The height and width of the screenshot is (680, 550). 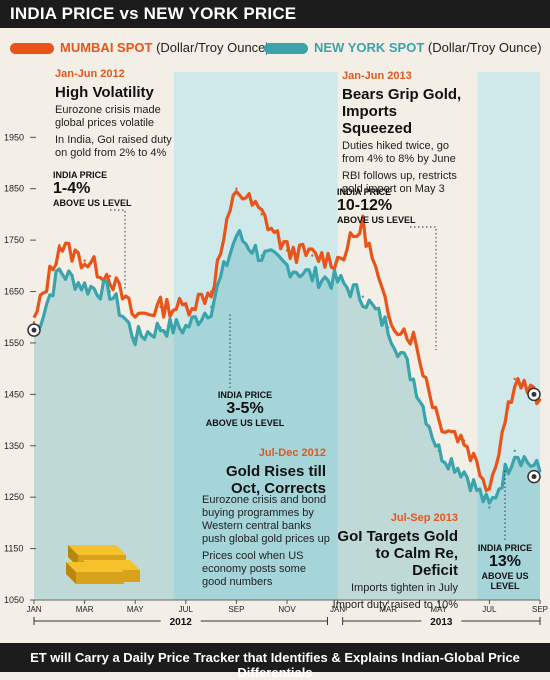 I want to click on gold-bars-icon, so click(x=103, y=564).